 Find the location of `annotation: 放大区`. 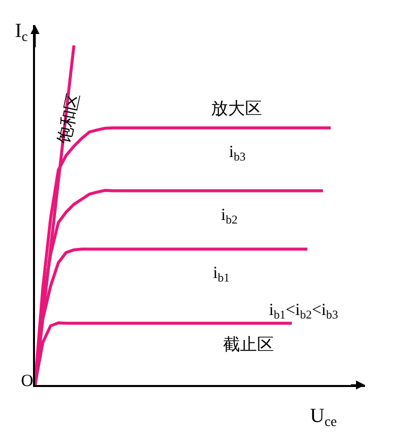

annotation: 放大区 is located at coordinates (236, 108).